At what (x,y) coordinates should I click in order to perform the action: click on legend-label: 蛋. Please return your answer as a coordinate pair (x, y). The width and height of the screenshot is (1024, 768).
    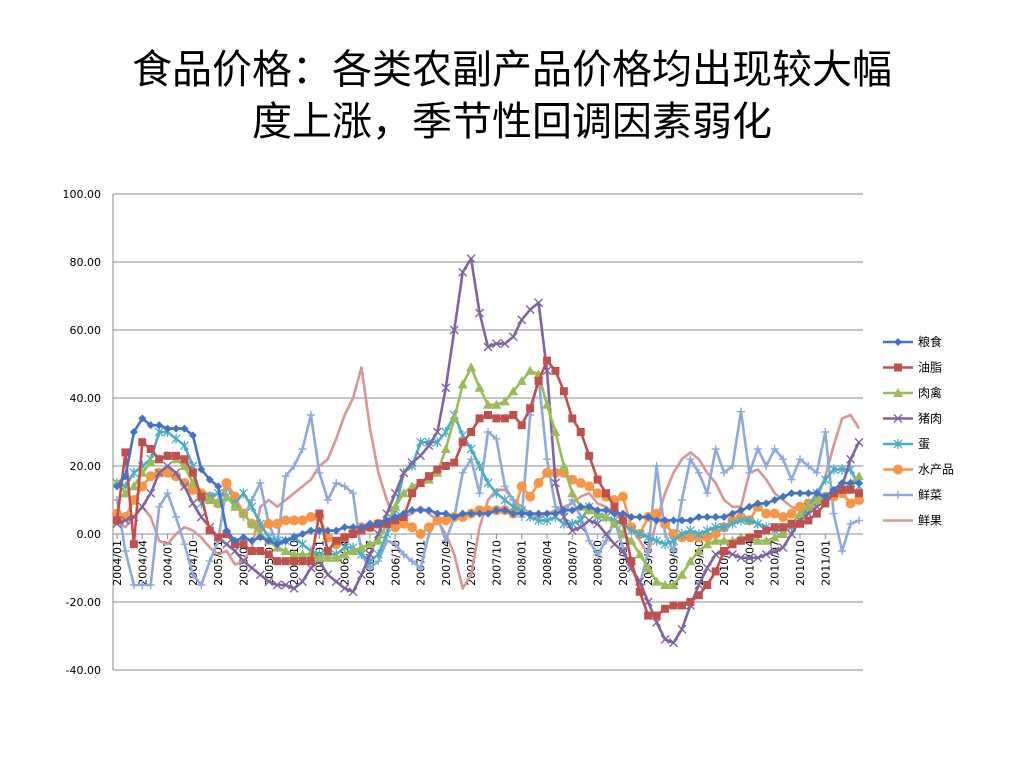
    Looking at the image, I should click on (924, 444).